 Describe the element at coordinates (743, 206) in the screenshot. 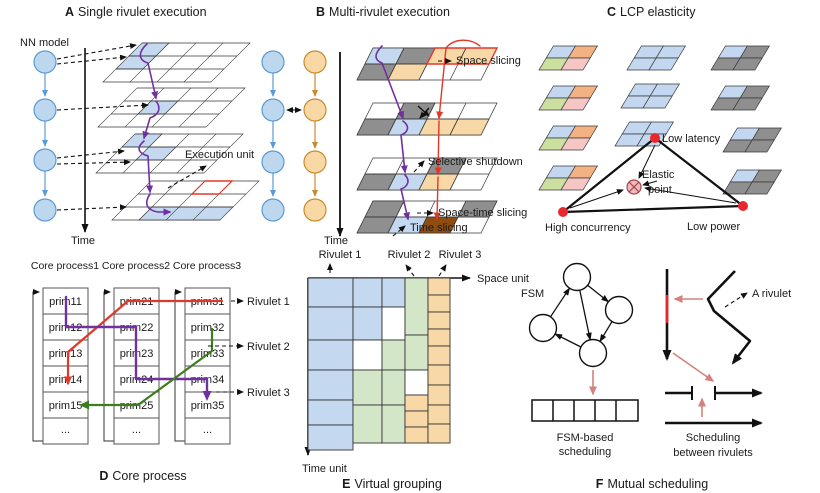

I see `low-power-vertex` at that location.